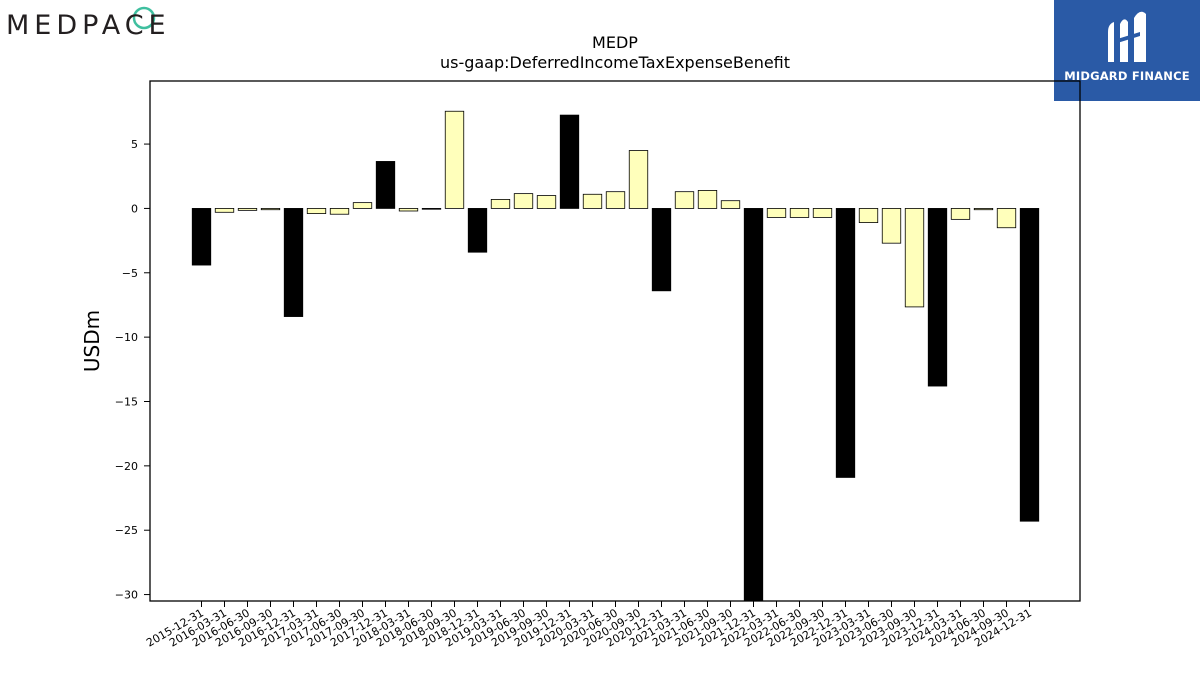 The height and width of the screenshot is (675, 1200). What do you see at coordinates (130, 273) in the screenshot?
I see `y-tick-label: −5` at bounding box center [130, 273].